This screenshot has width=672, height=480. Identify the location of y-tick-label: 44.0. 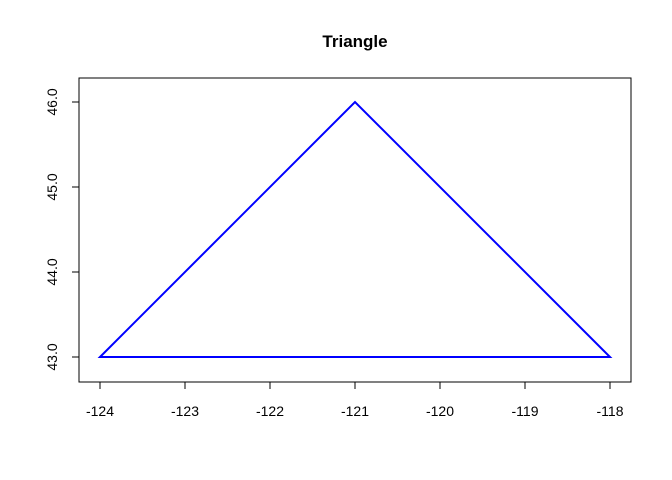
(52, 271).